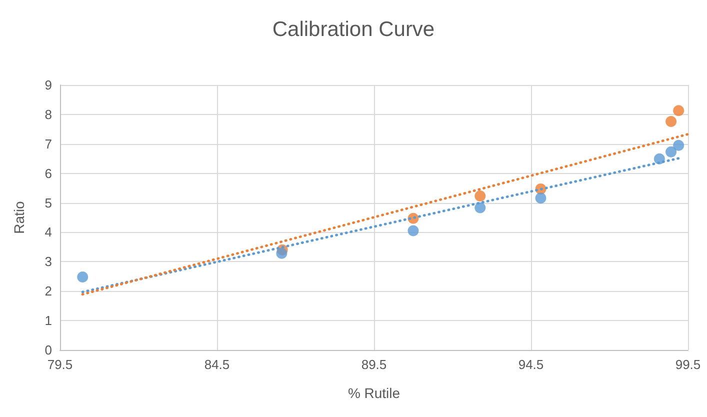 This screenshot has height=417, width=707. I want to click on x-tick-label: 99.5, so click(688, 364).